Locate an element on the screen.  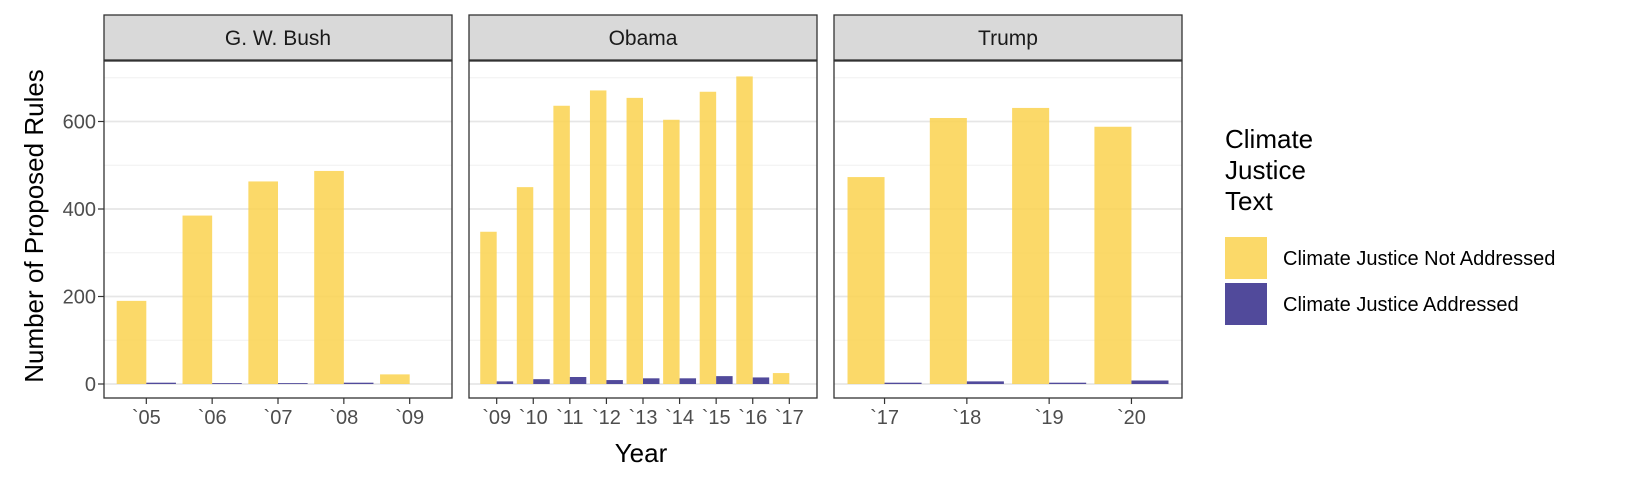
y-tick-label: 400 is located at coordinates (79, 210).